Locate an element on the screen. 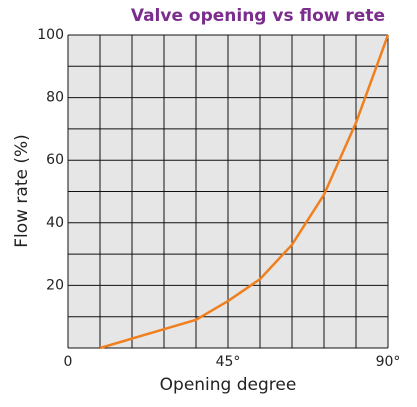  chart-title: Valve opening vs flow rete is located at coordinates (258, 16).